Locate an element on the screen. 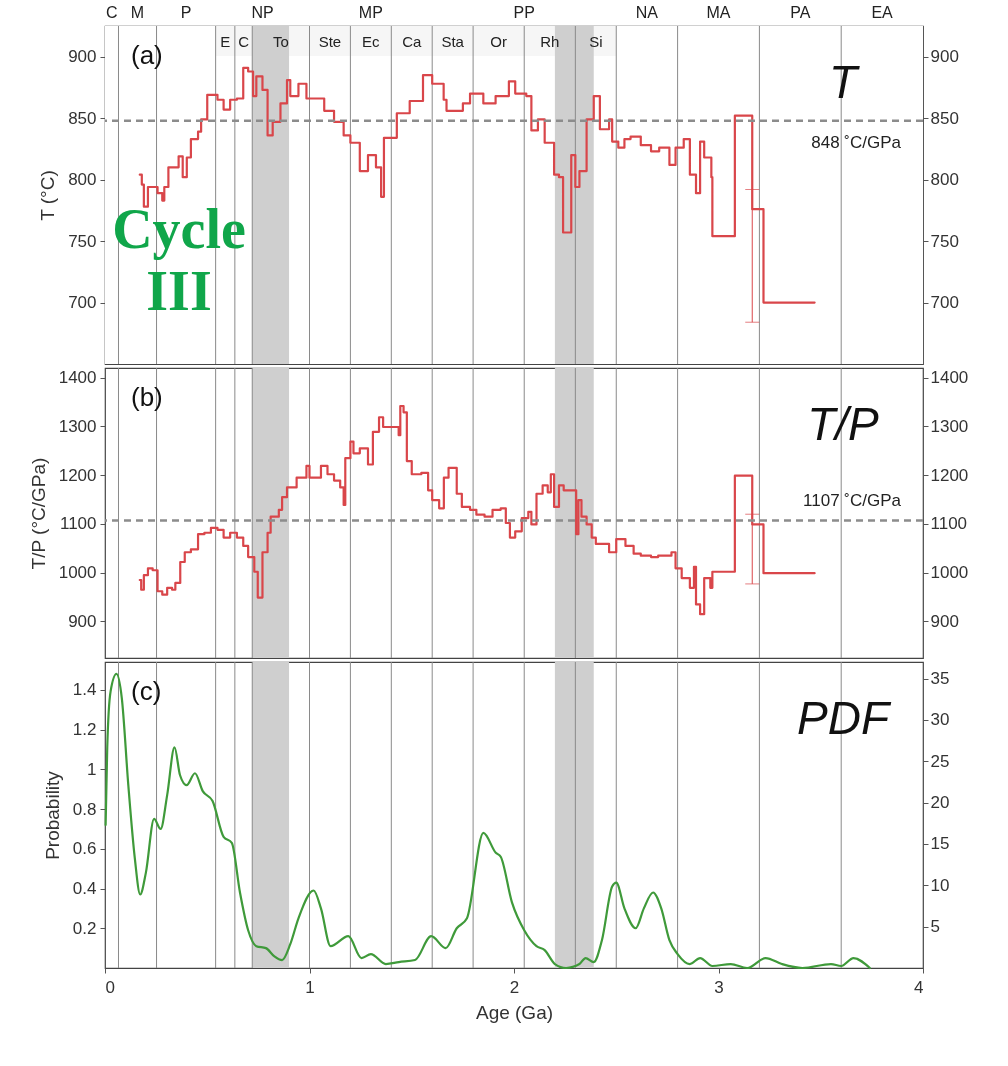 This screenshot has width=1008, height=1066. y-tick-label: 1200 is located at coordinates (77, 475).